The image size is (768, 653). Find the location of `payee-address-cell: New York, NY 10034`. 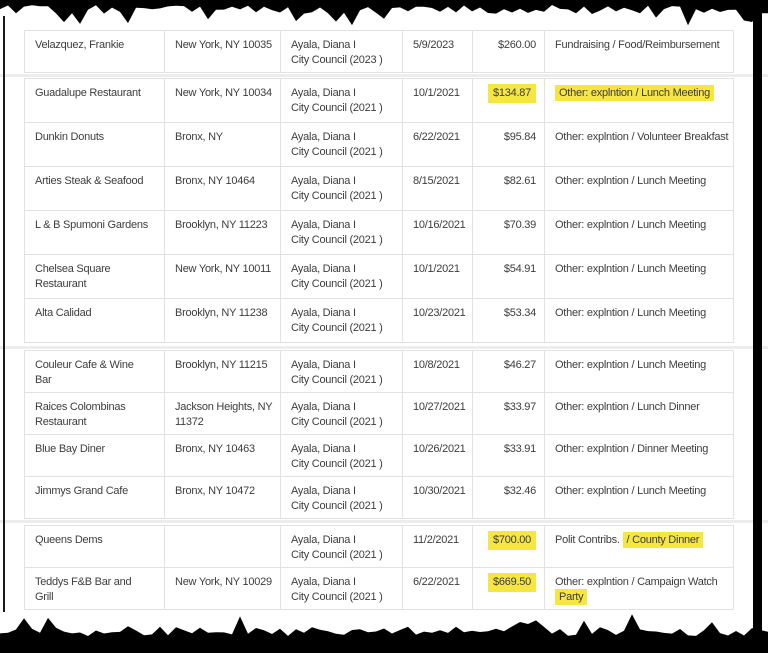

payee-address-cell: New York, NY 10034 is located at coordinates (222, 100).